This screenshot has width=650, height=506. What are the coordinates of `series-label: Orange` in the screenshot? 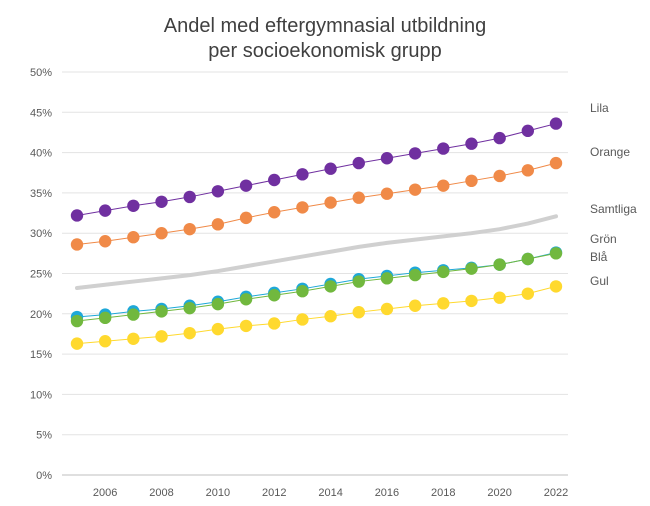 It's located at (610, 152).